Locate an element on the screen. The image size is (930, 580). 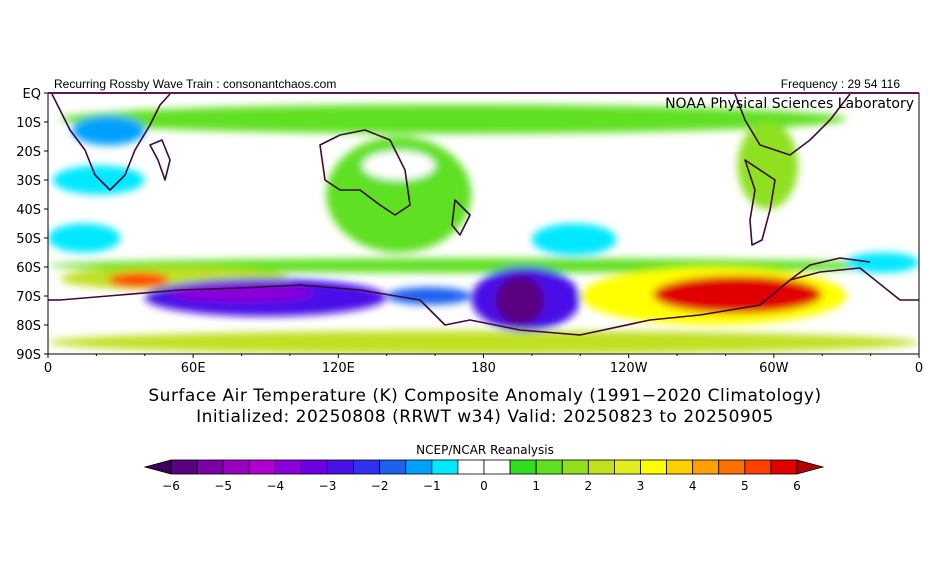
x-axis-ticks: 0 60E 120E 180 120W 60W 0 is located at coordinates (483, 365).